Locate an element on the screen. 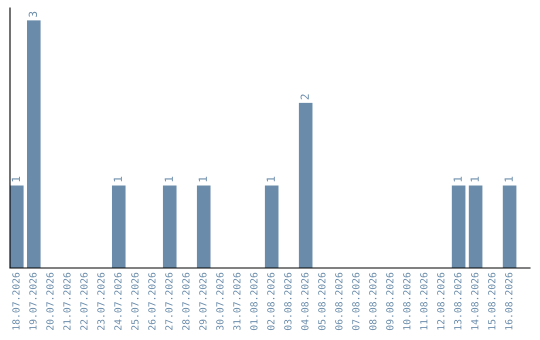 Image resolution: width=540 pixels, height=340 pixels. x-tick-label: 15.08.2026 is located at coordinates (492, 301).